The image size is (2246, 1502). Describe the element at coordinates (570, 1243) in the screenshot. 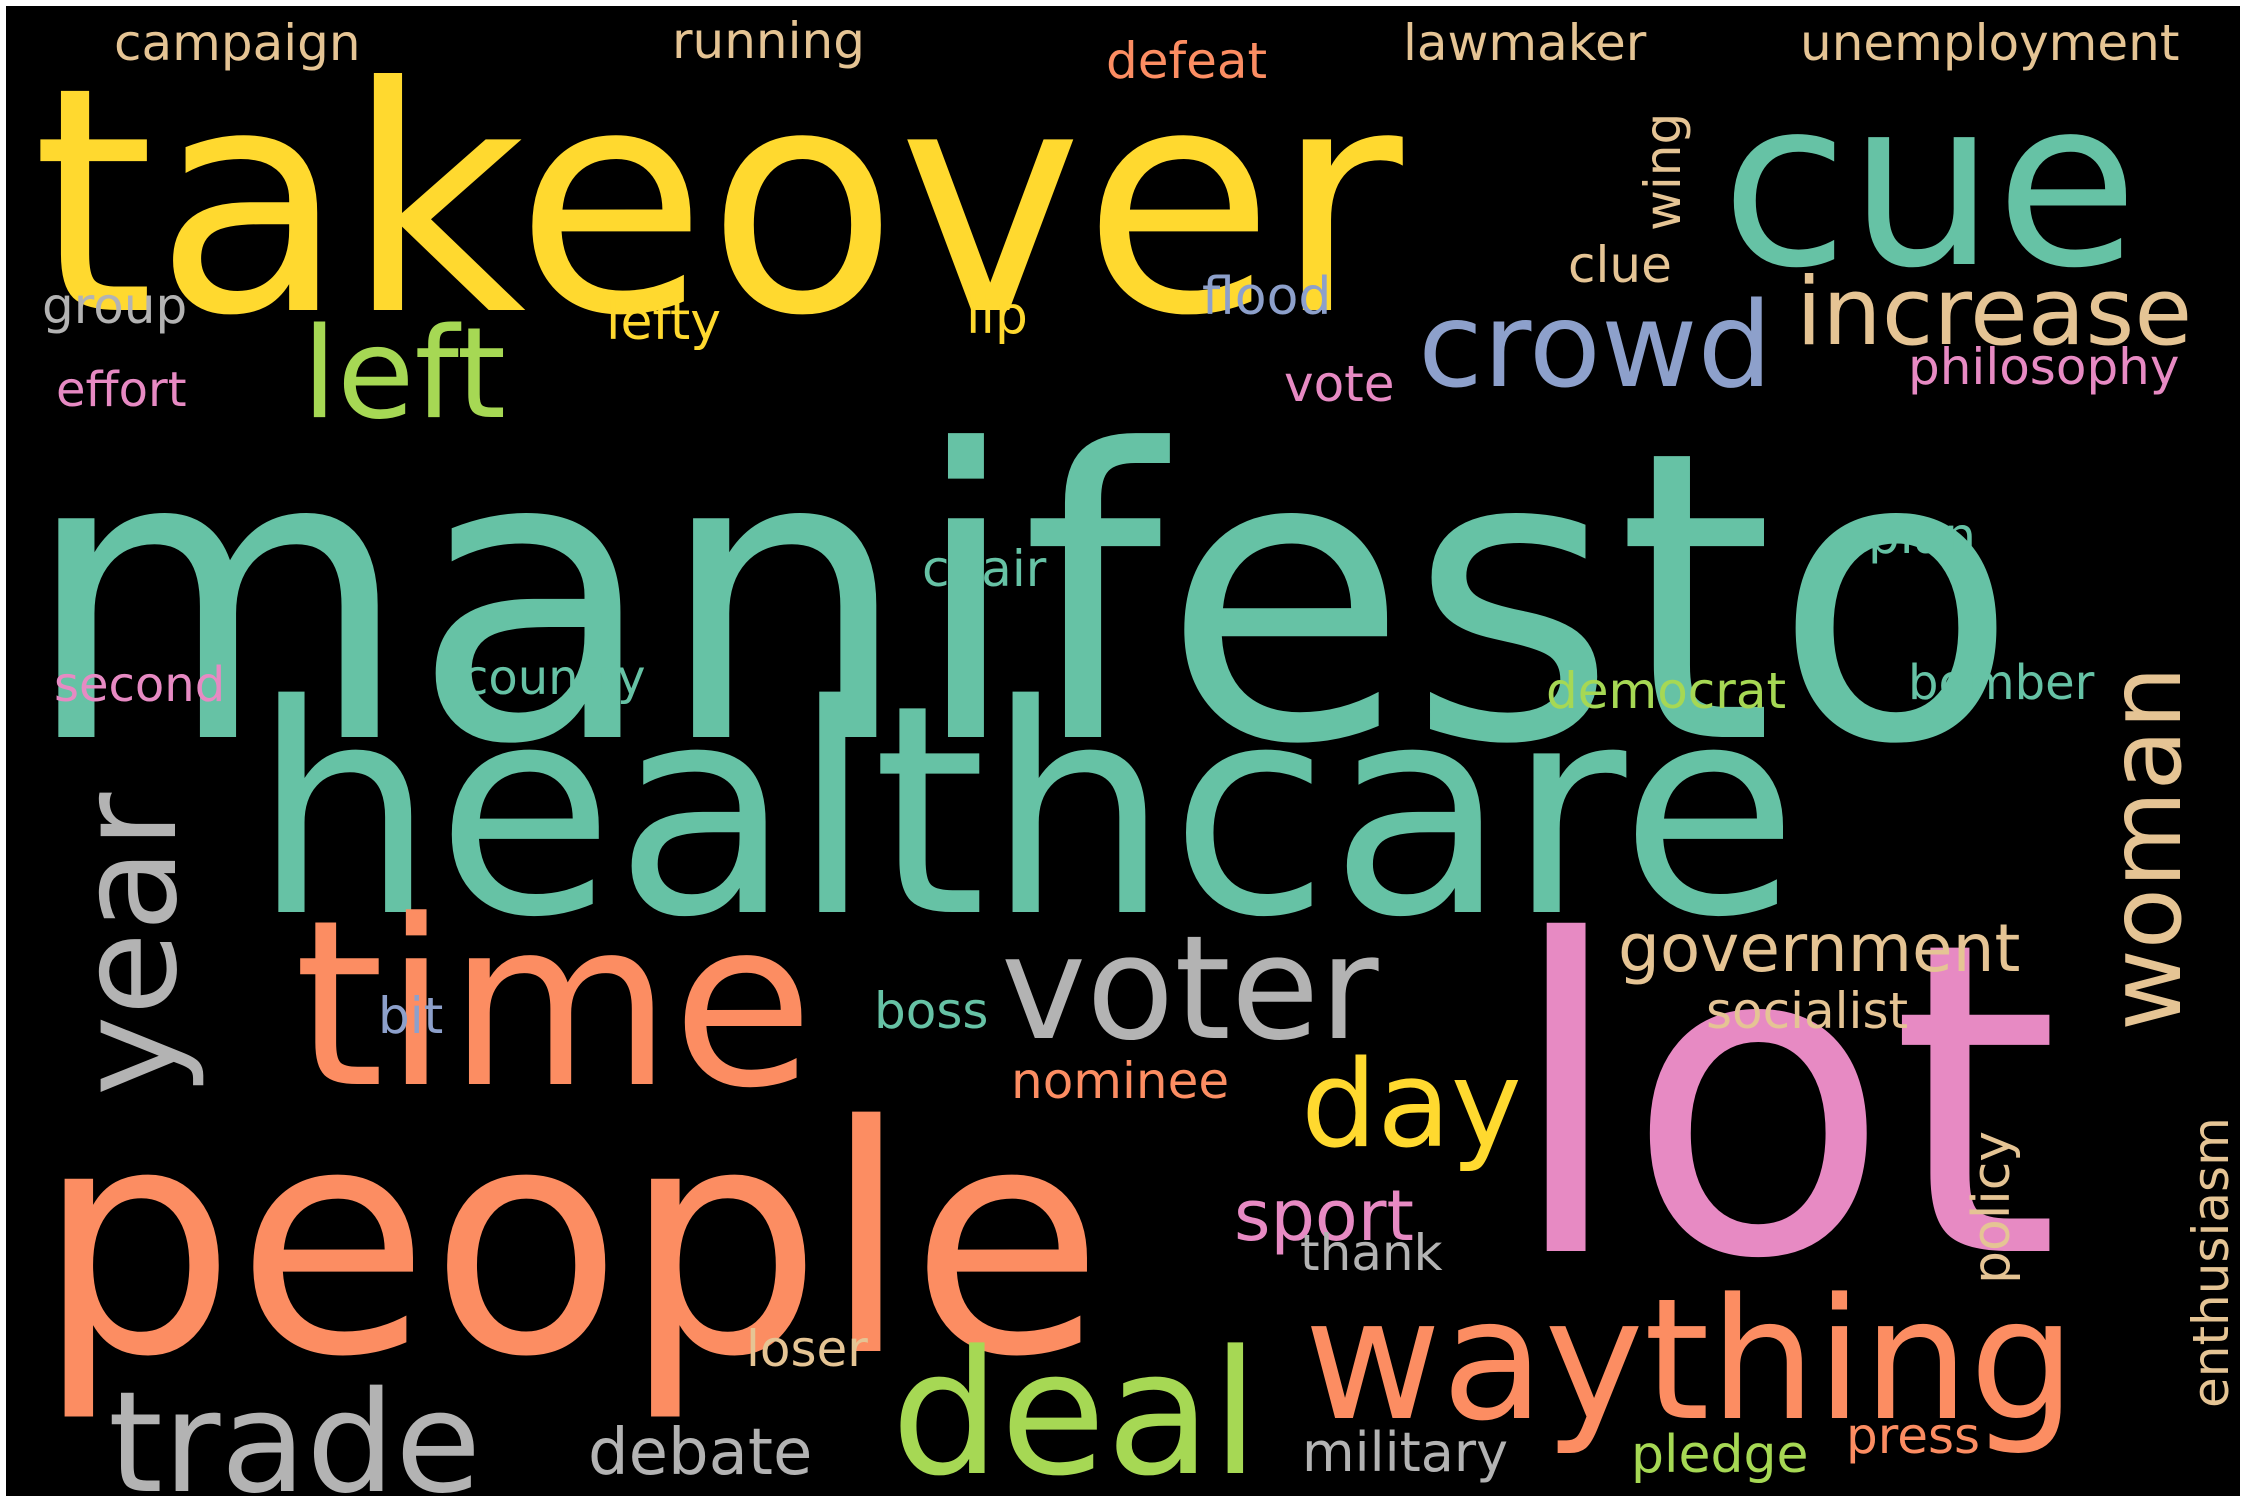

I see `word-people: people` at that location.